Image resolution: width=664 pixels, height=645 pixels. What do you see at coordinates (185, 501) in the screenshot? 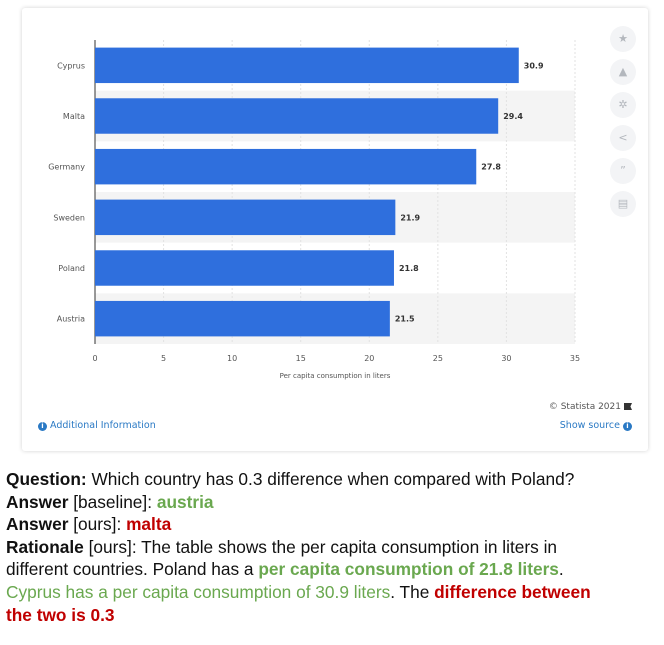
I see `baseline-answer: austria` at bounding box center [185, 501].